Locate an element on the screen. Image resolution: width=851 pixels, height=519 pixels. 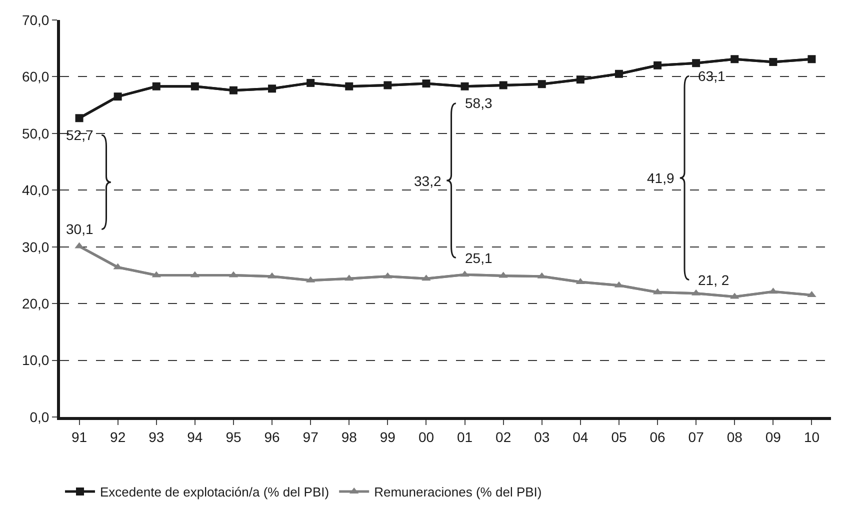
y-tick-label: 10,0 is located at coordinates (36, 360).